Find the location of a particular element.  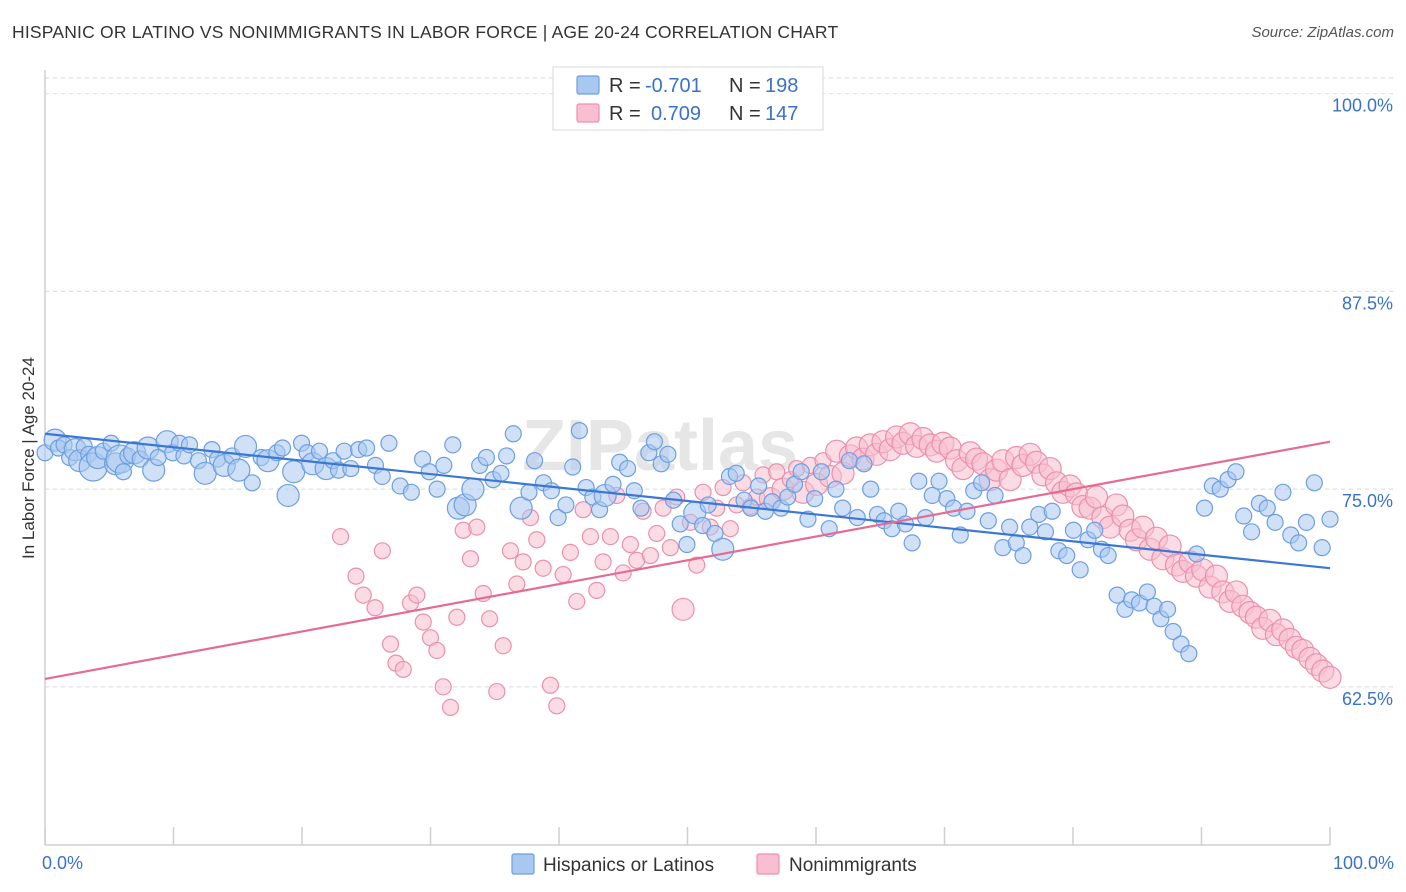

legend-r-label-pink: R = is located at coordinates (625, 114).